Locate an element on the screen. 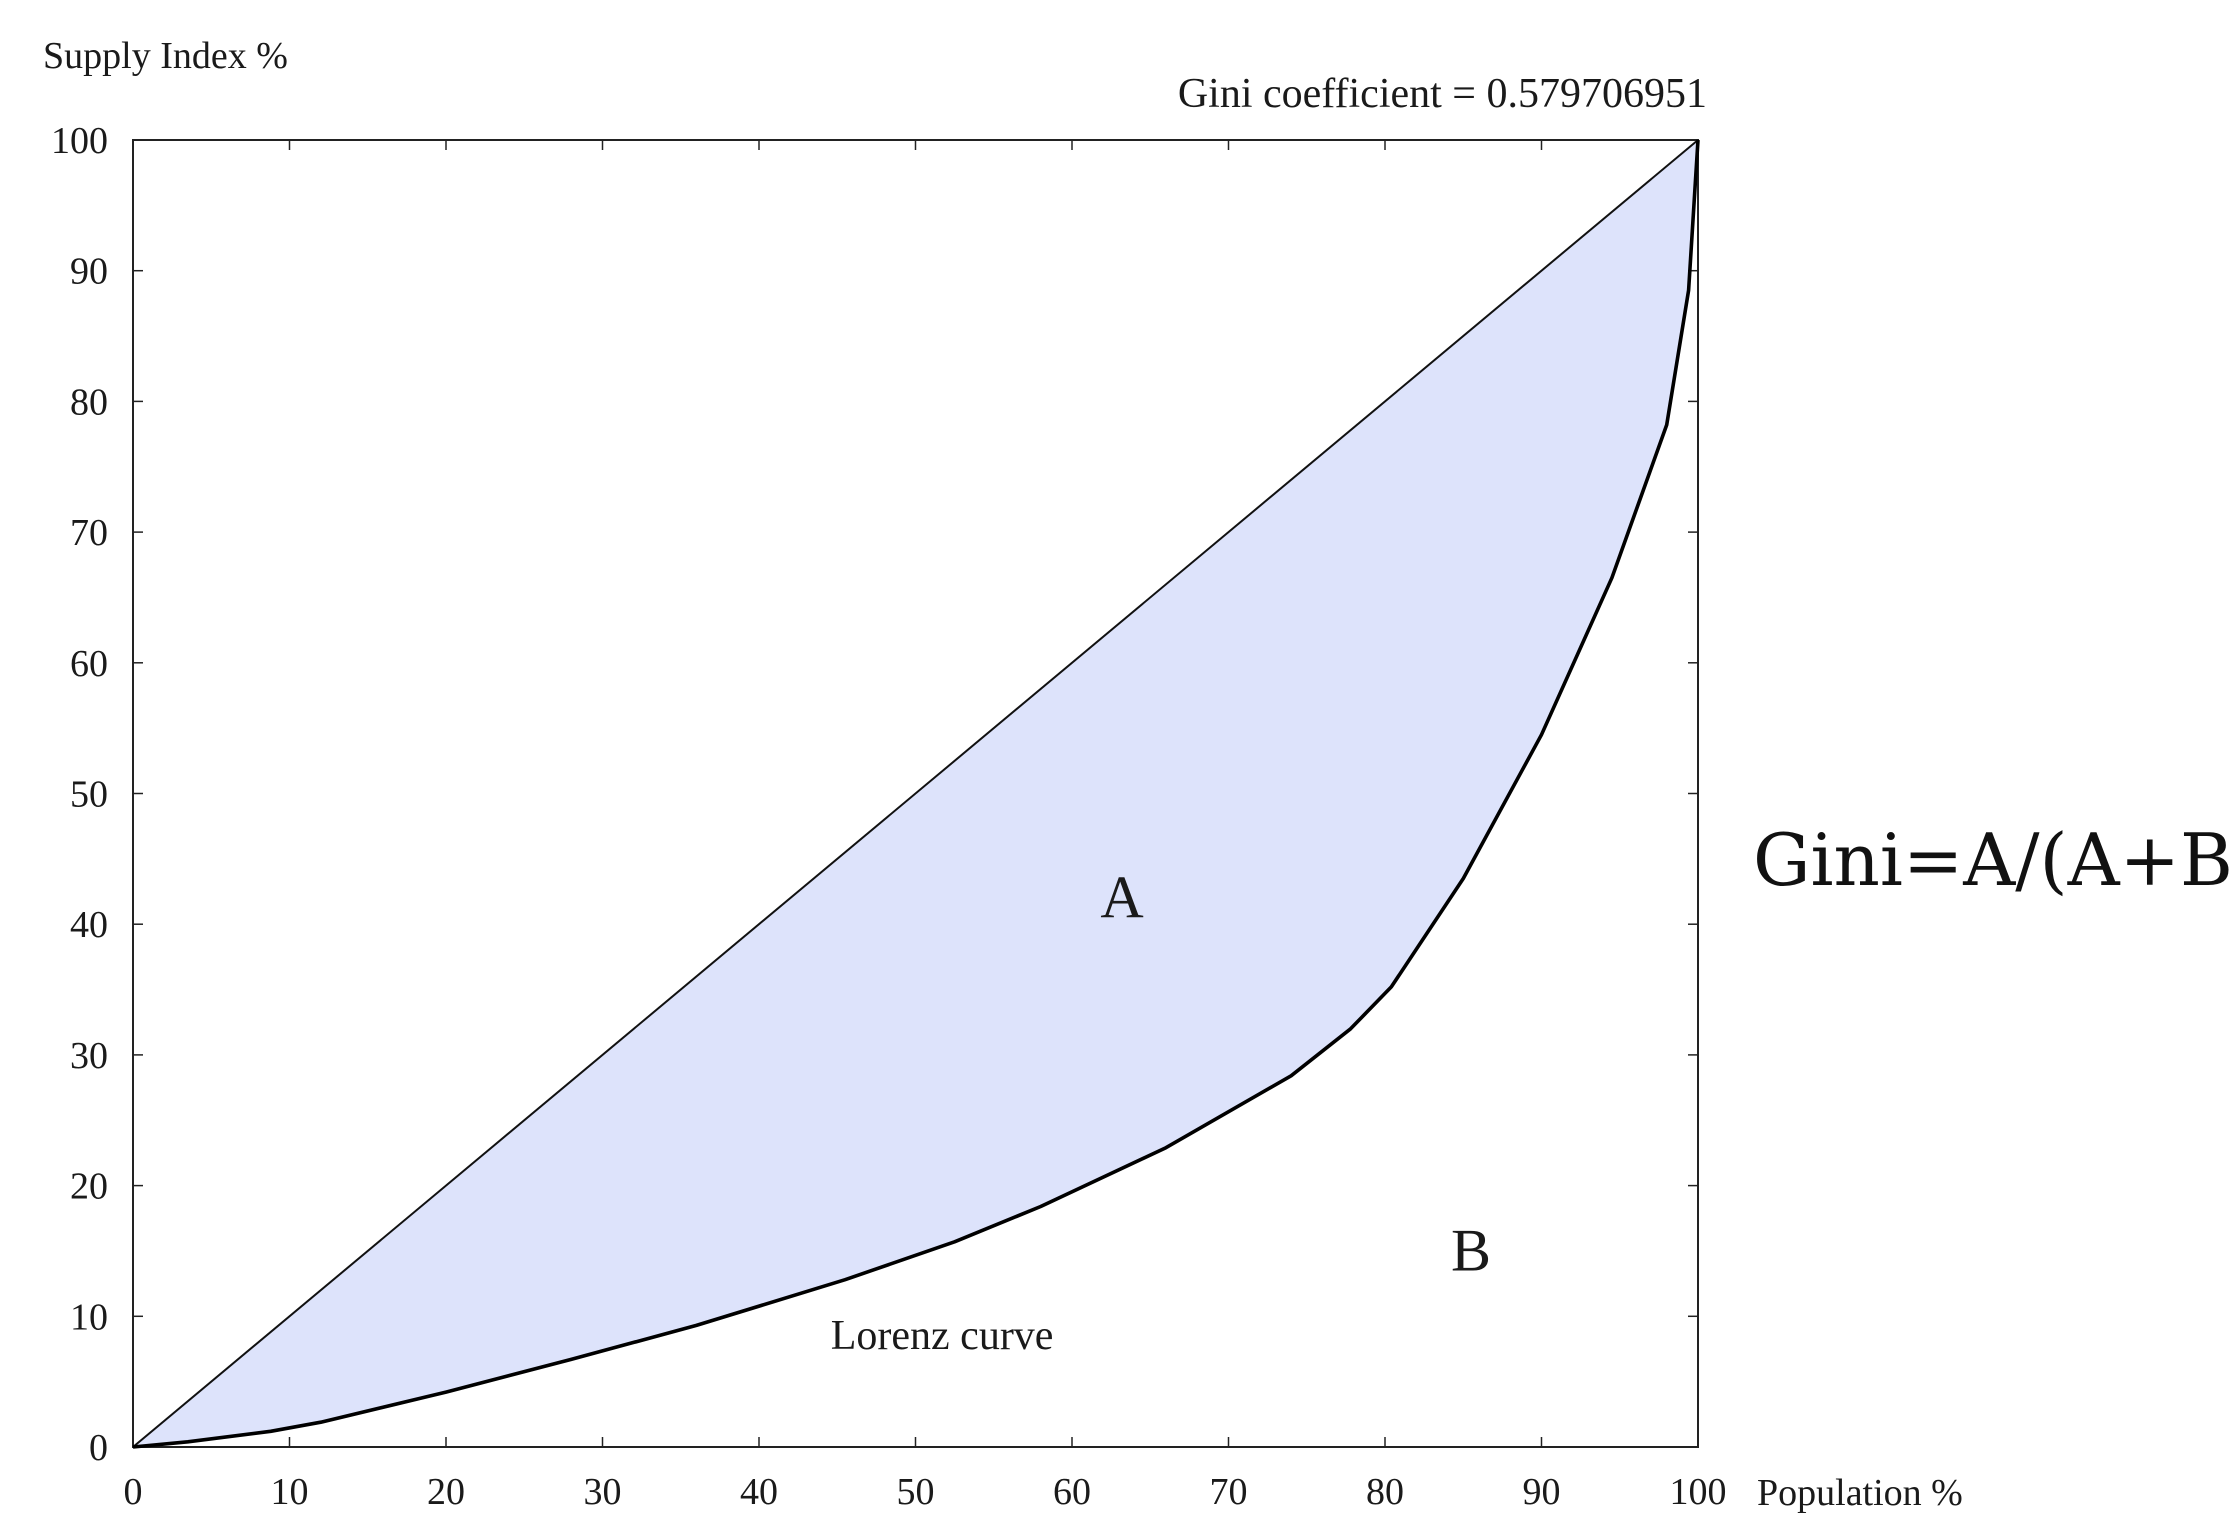 This screenshot has width=2230, height=1530. y-tick-label: 50 is located at coordinates (89, 795).